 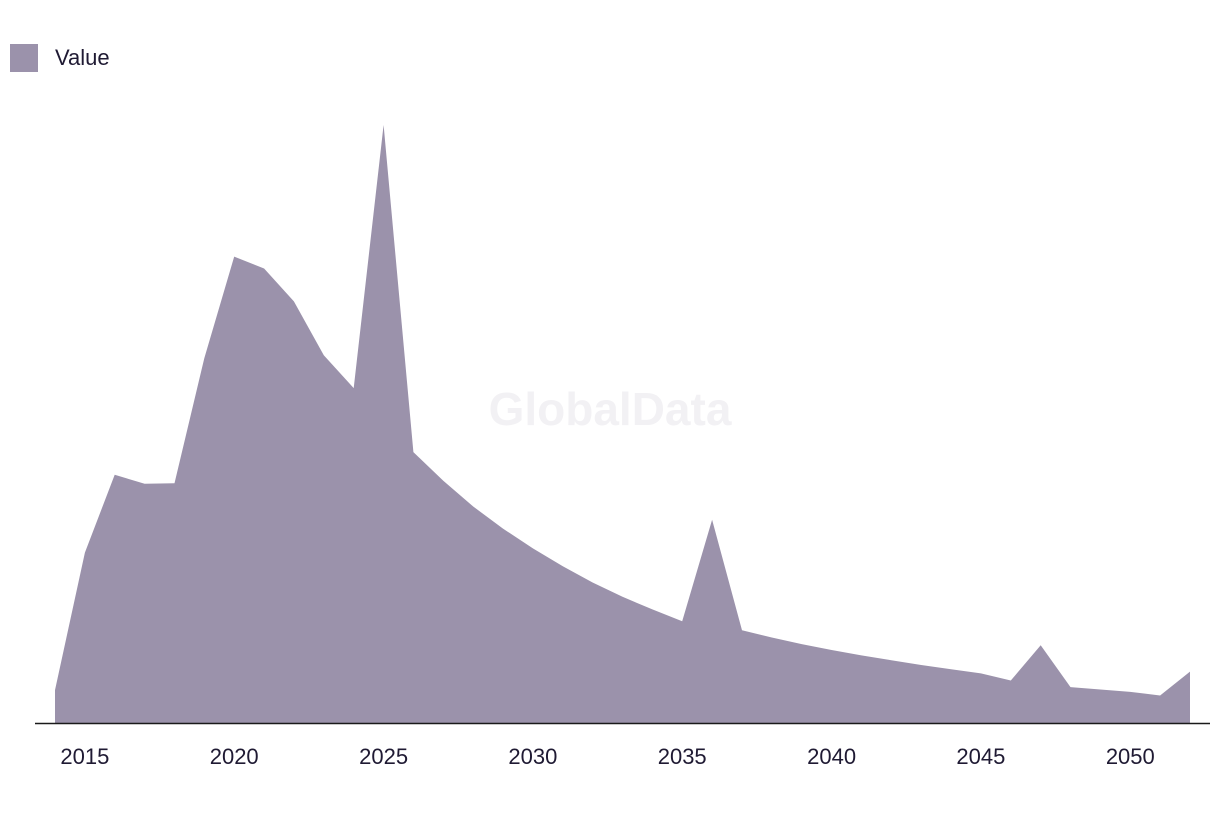 I want to click on x-tick-label: 2035, so click(x=682, y=756).